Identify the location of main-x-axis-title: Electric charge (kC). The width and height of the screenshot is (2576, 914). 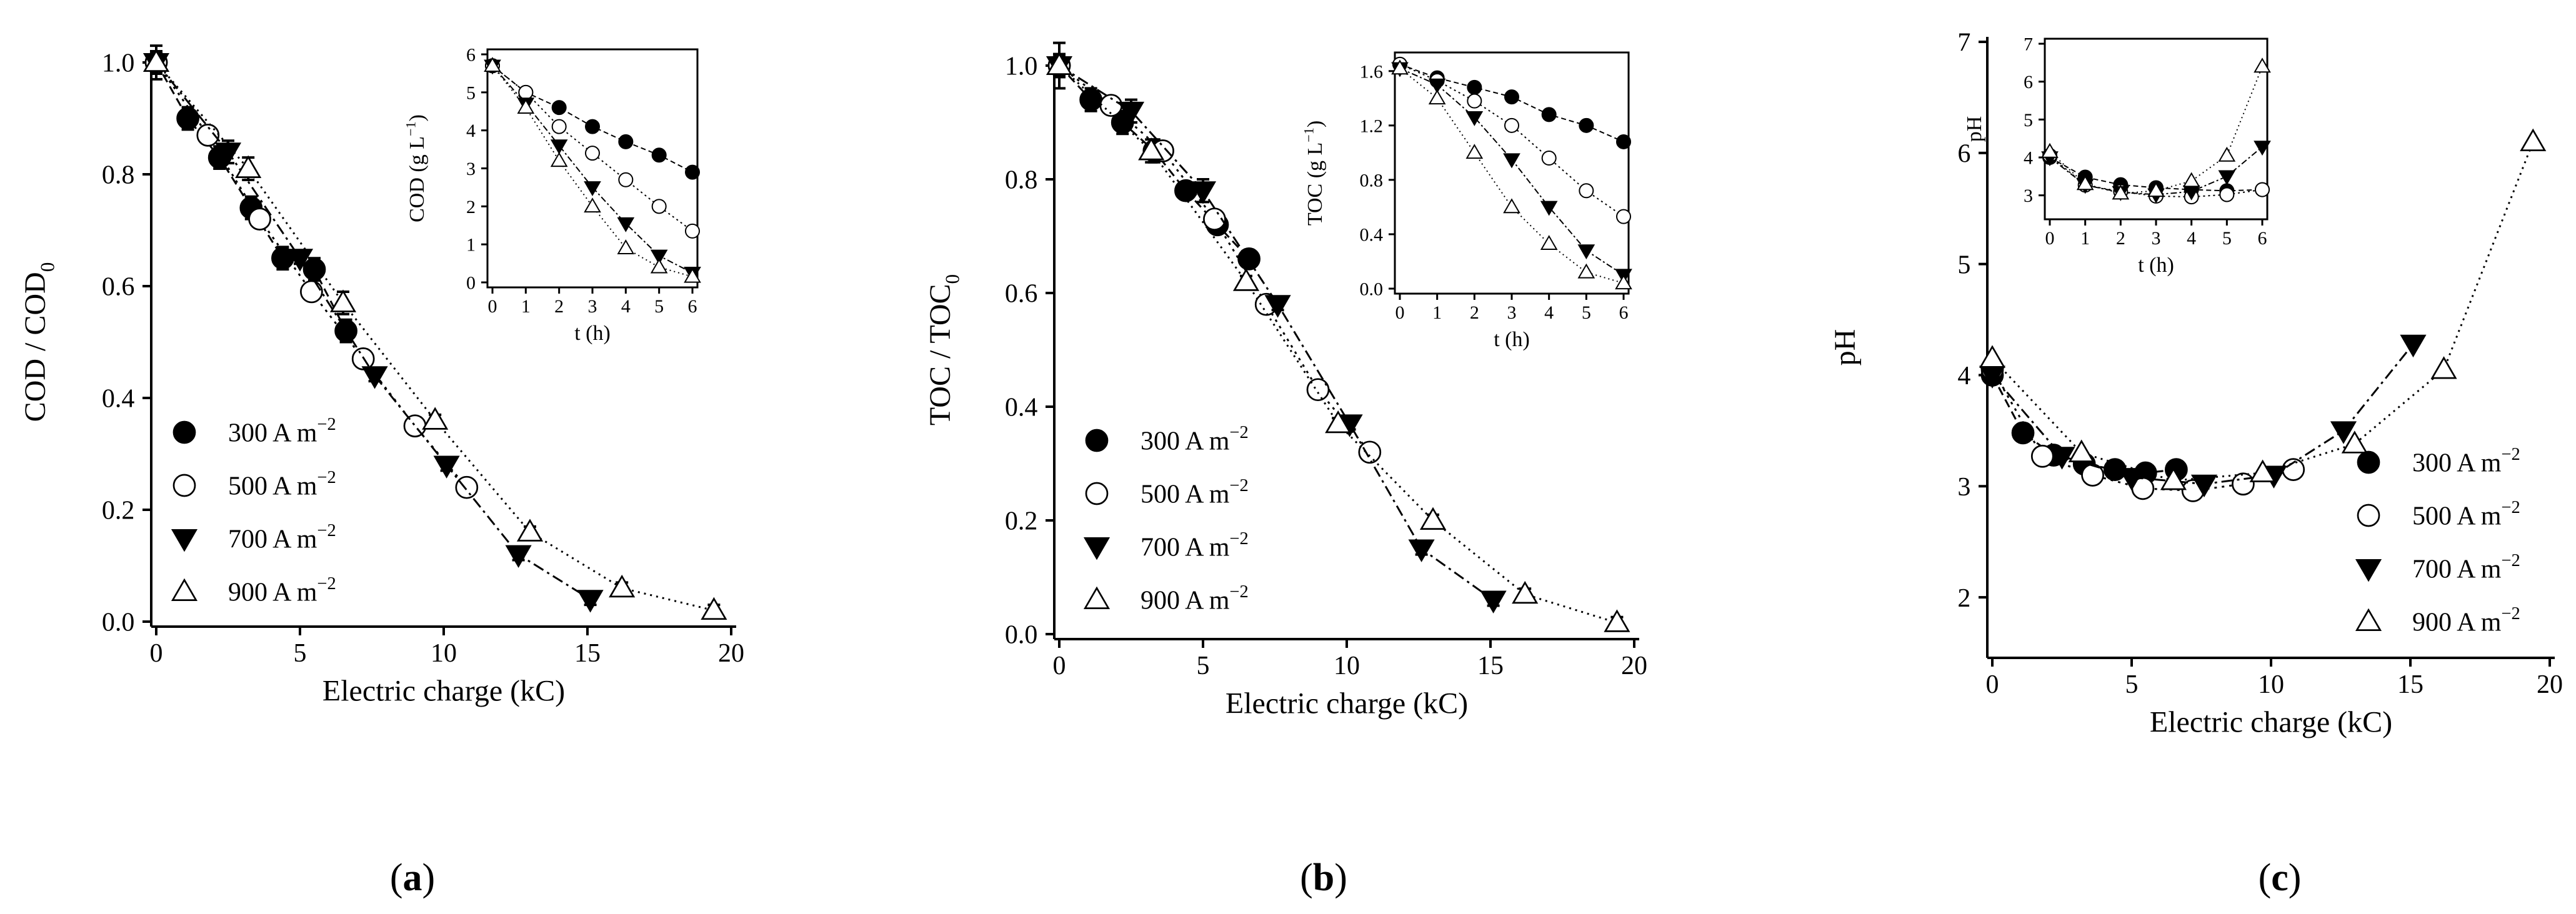
(443, 690).